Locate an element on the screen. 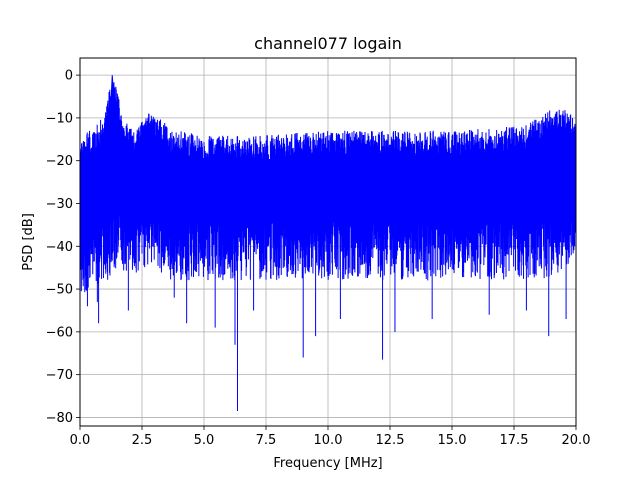  y-axis-ticks: 0 −10 −20 −30 −40 −50 −60 −70 −80 is located at coordinates (63, 247).